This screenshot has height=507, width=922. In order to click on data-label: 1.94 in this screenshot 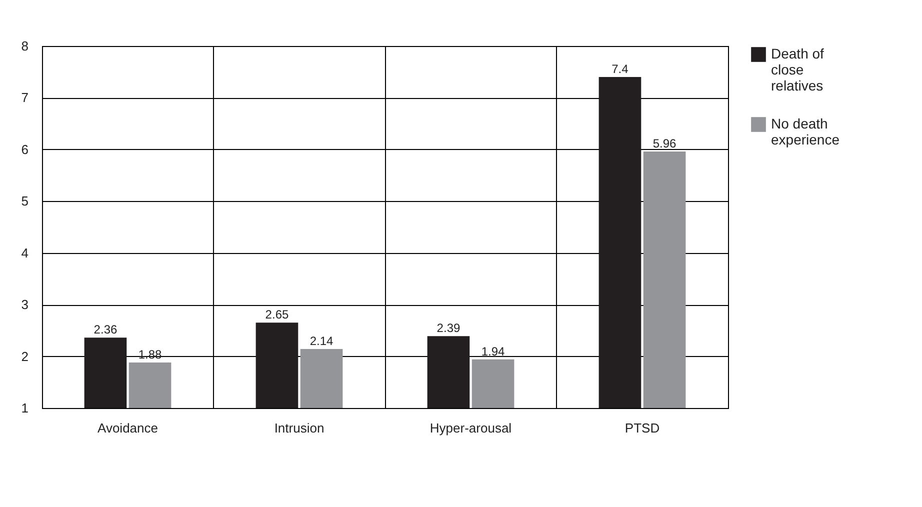, I will do `click(493, 351)`.